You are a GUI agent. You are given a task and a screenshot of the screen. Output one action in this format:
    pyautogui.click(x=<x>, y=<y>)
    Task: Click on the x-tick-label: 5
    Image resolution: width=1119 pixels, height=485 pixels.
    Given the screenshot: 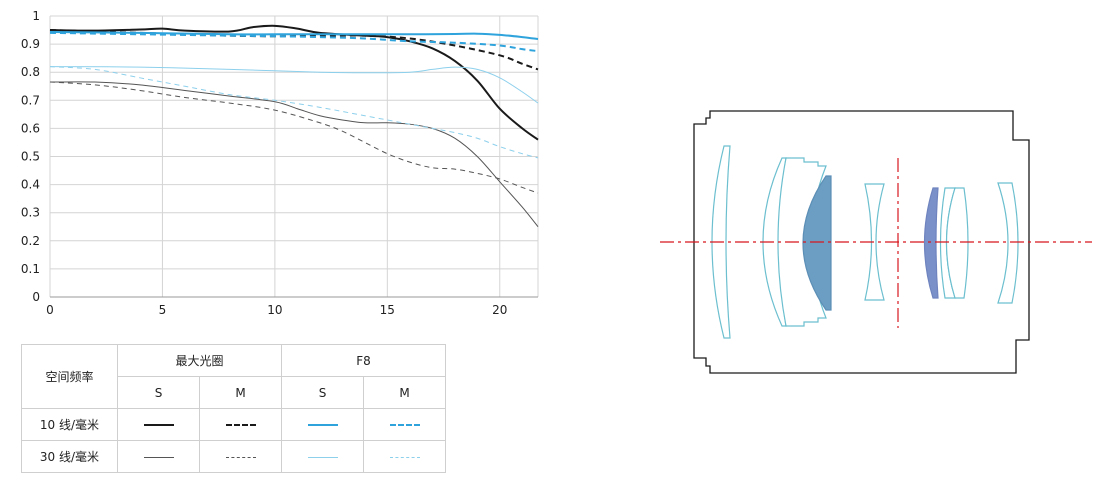 What is the action you would take?
    pyautogui.click(x=163, y=310)
    